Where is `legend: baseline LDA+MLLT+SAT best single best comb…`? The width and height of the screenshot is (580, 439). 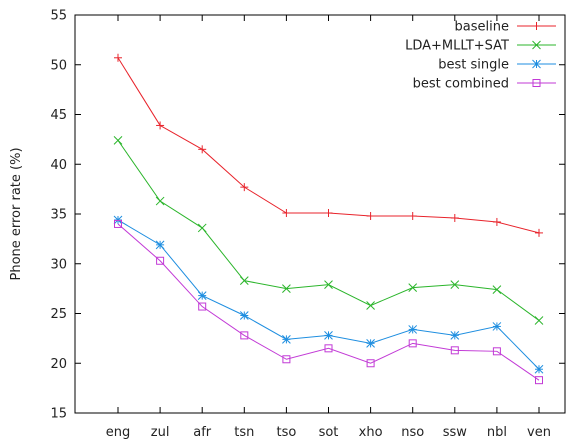 legend: baseline LDA+MLLT+SAT best single best comb… is located at coordinates (480, 56).